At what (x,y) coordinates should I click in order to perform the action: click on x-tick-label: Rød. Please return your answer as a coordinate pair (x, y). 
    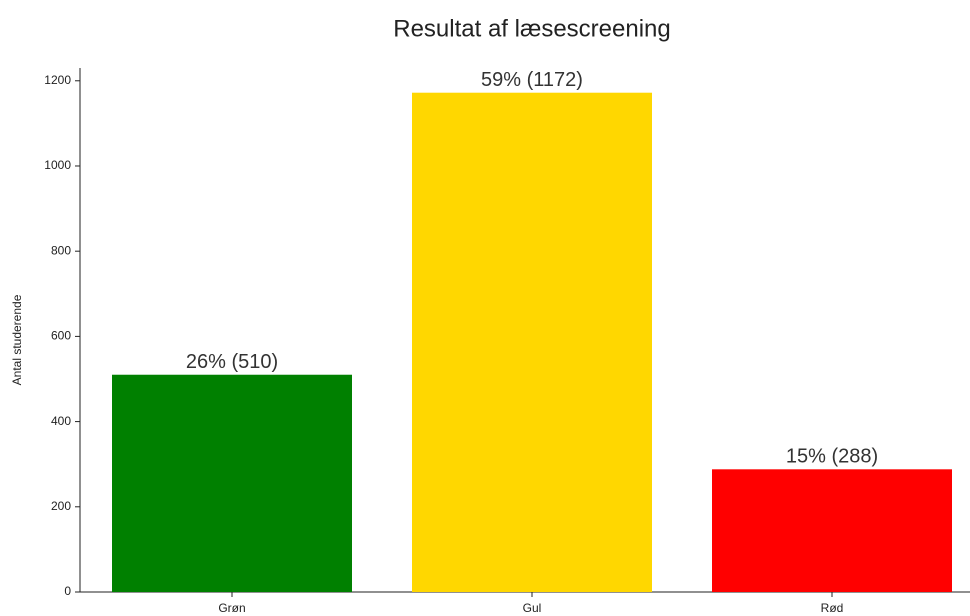
    Looking at the image, I should click on (832, 608).